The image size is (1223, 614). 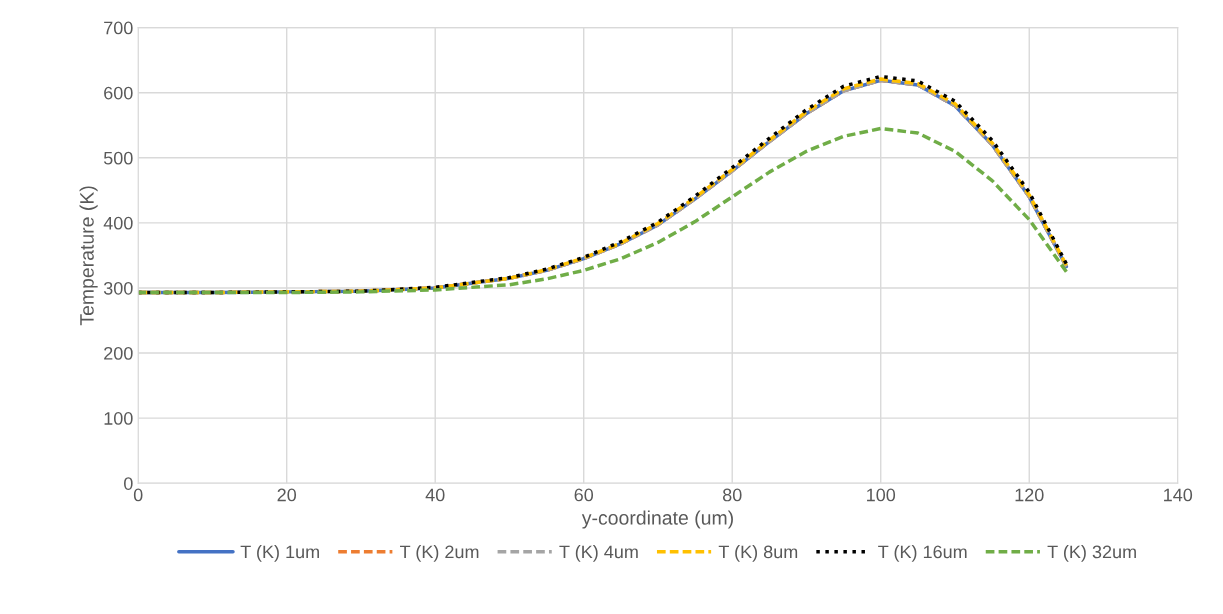 I want to click on y-tick-label: 300, so click(x=118, y=288).